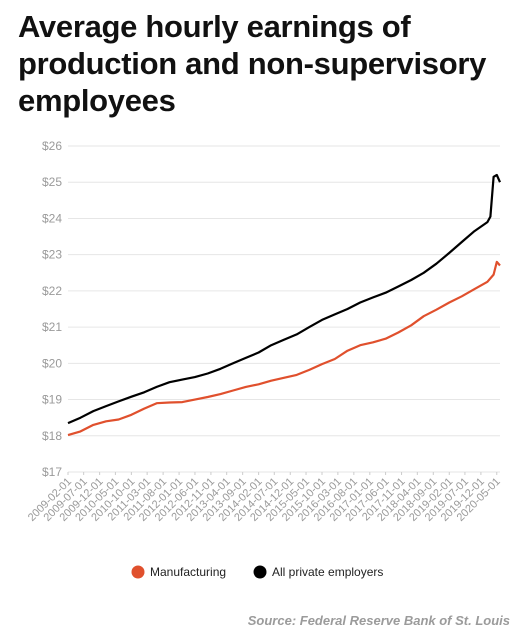  Describe the element at coordinates (52, 436) in the screenshot. I see `y-tick-label: $18` at that location.